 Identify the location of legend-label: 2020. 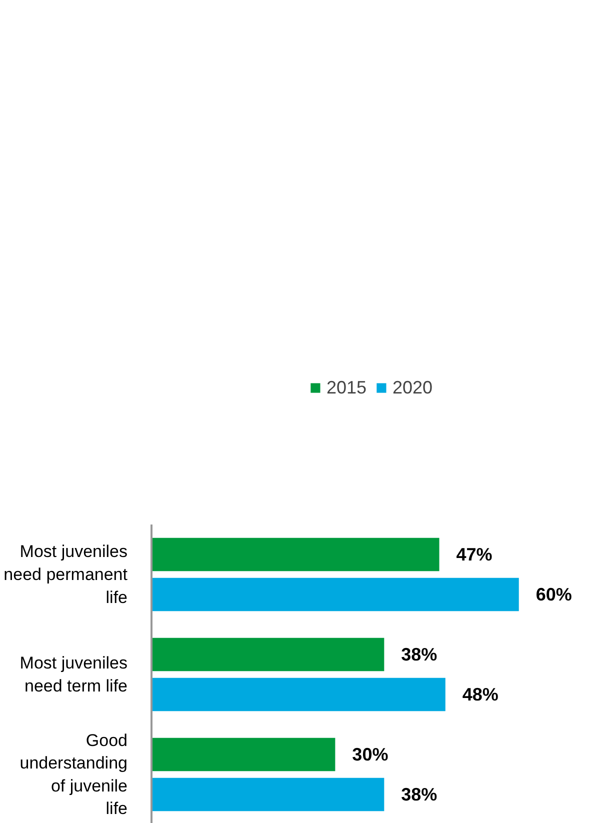
(412, 387).